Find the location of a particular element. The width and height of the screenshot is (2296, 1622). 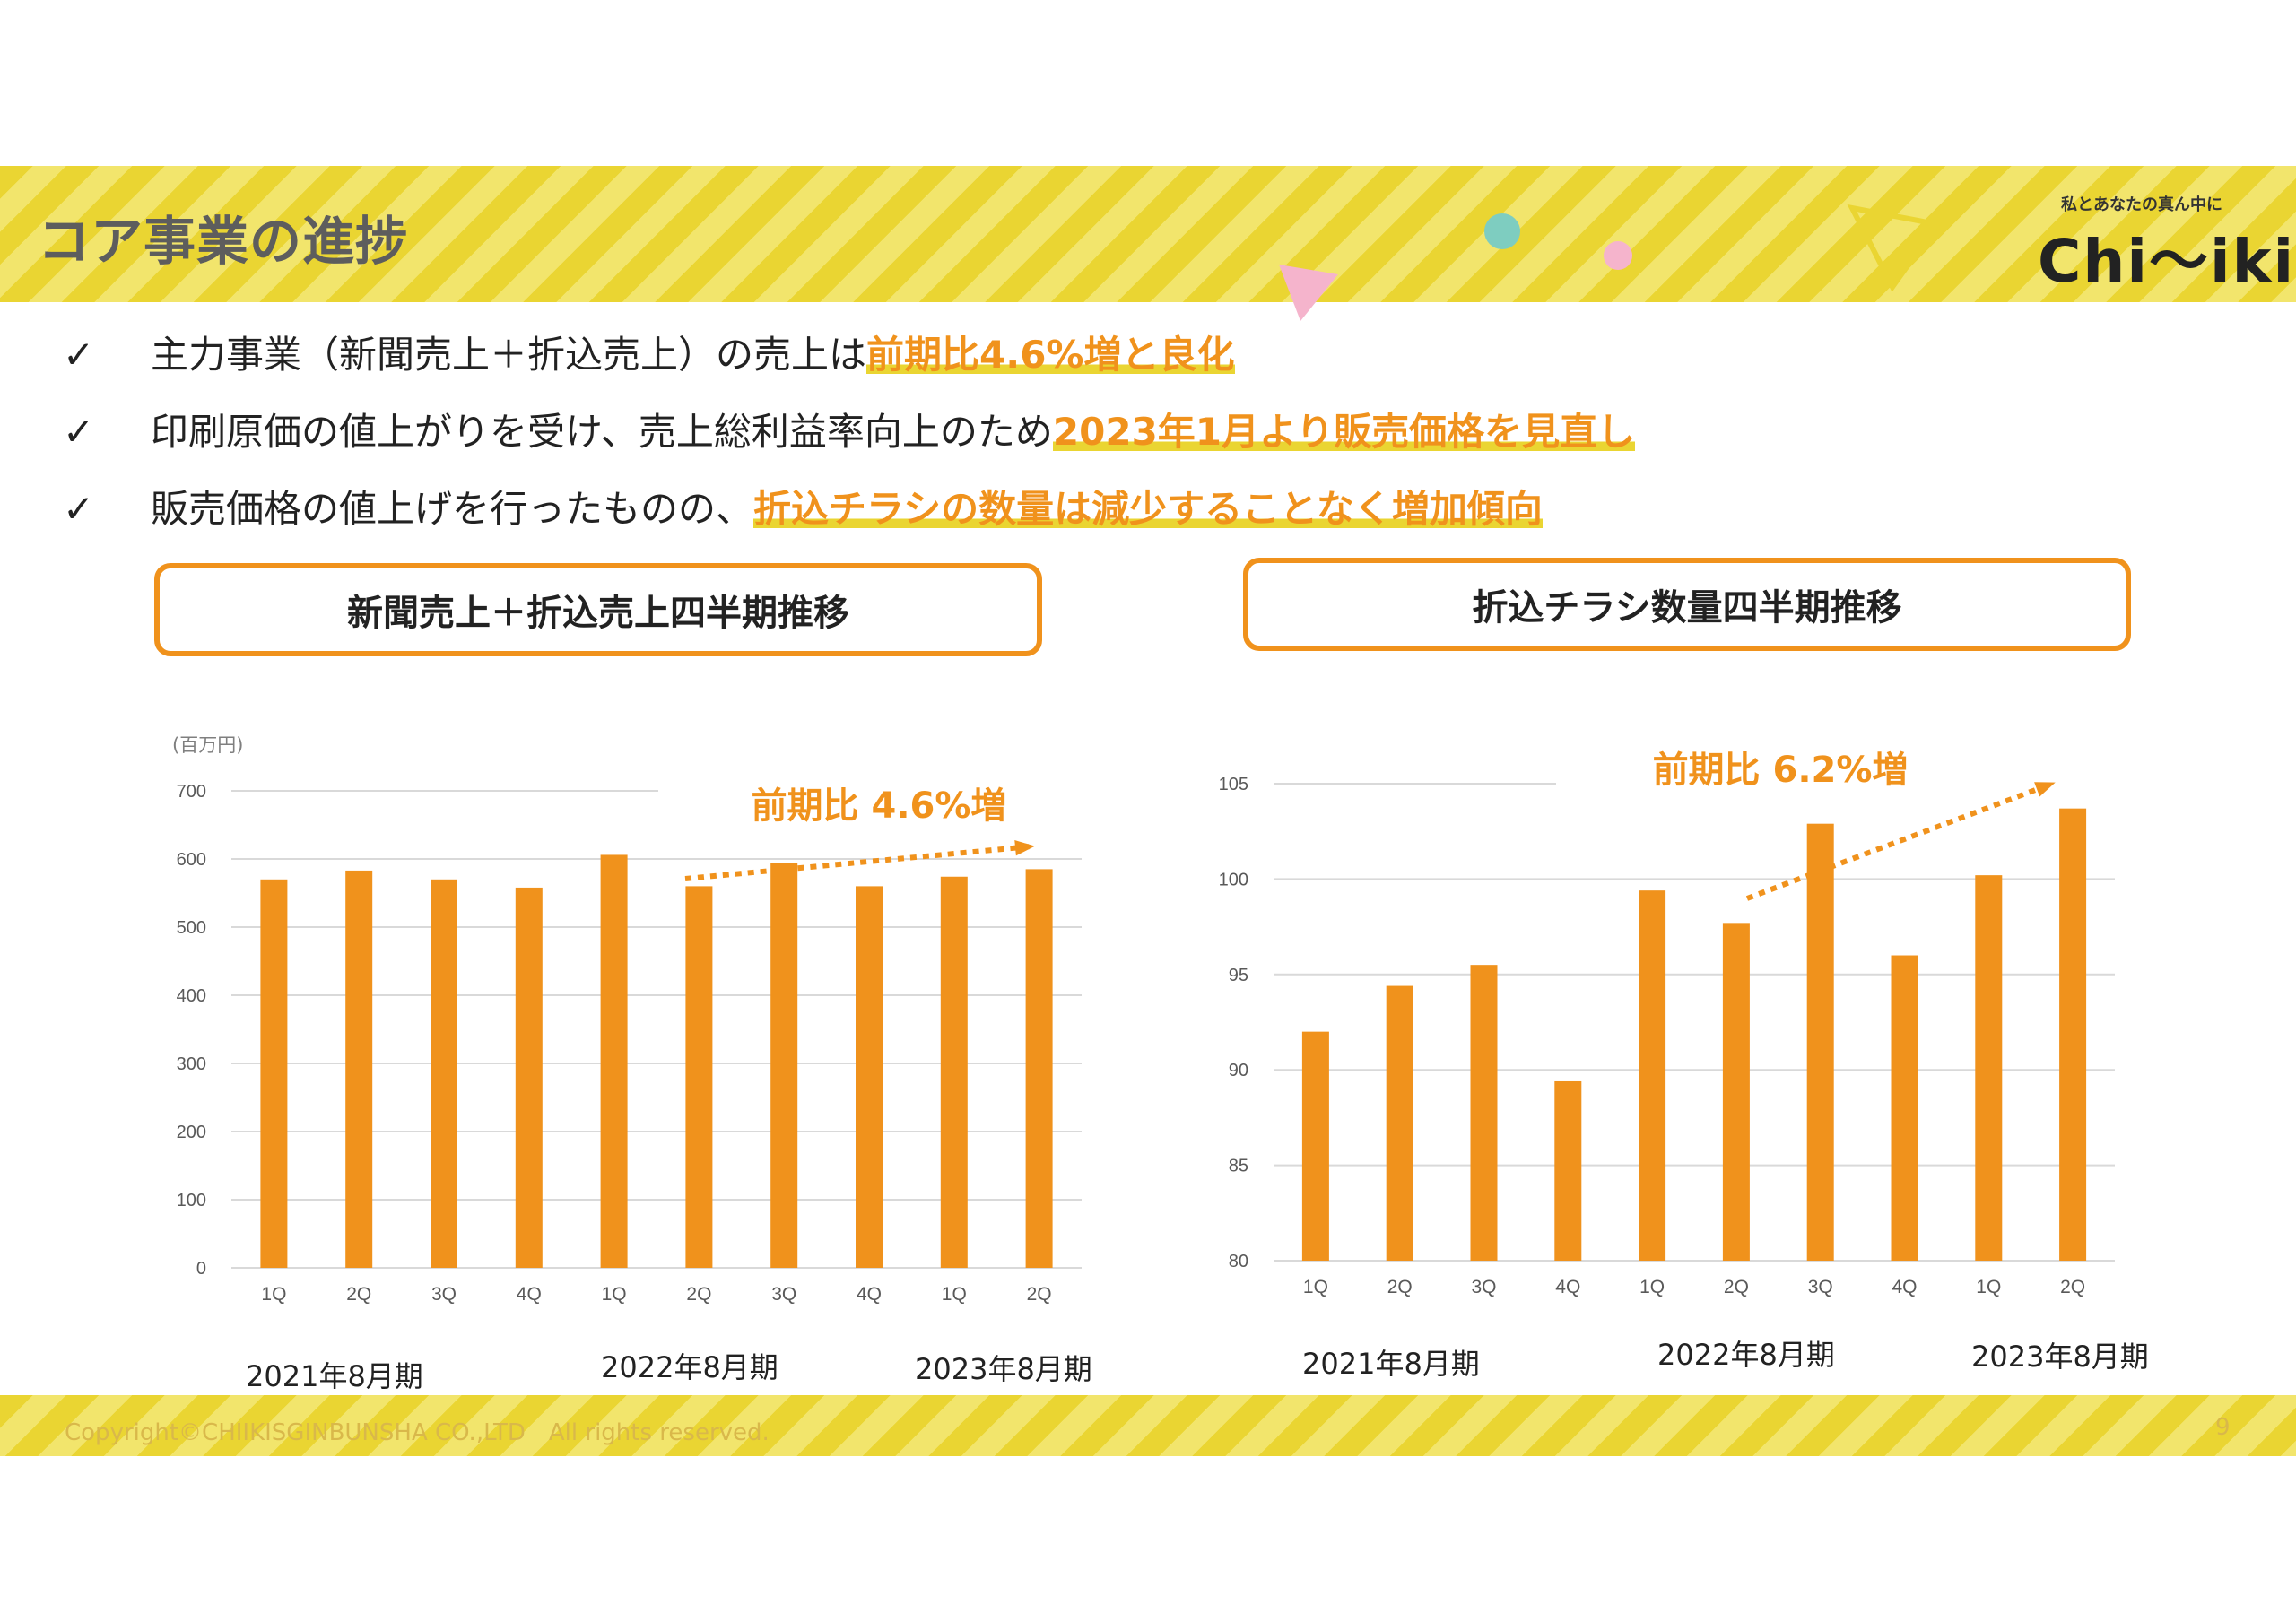

bullet-text: 主力事業（新聞売上＋折込売上）の売上は is located at coordinates (509, 355).